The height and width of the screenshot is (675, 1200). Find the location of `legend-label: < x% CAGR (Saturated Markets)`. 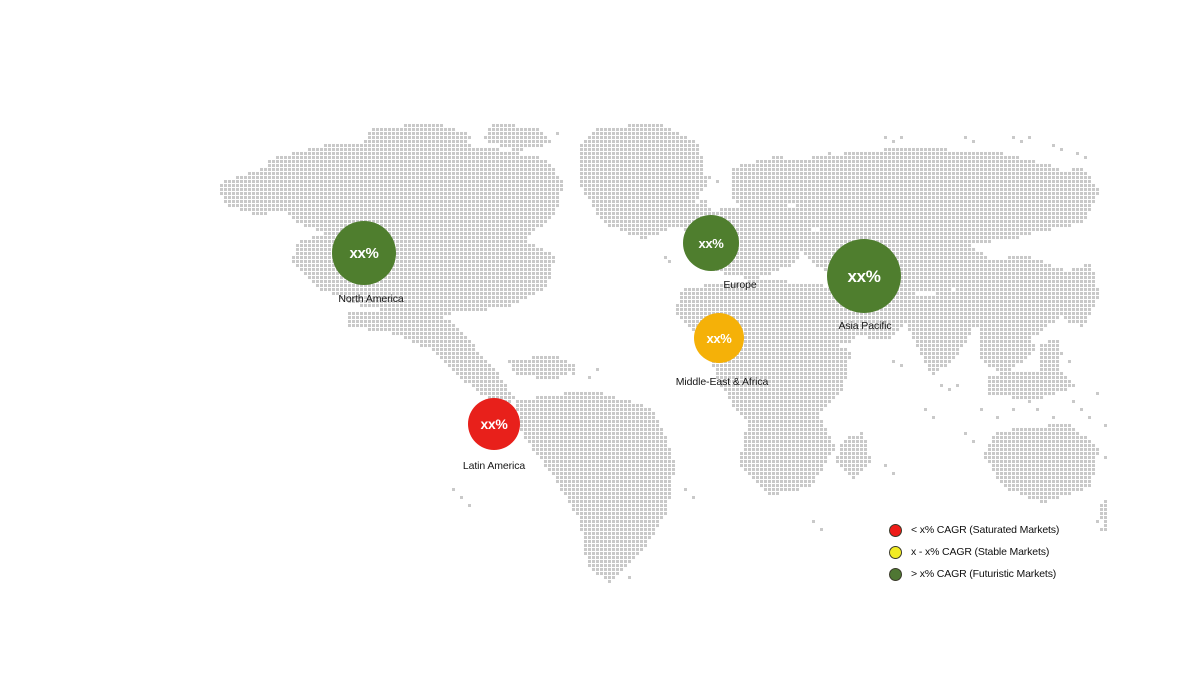

legend-label: < x% CAGR (Saturated Markets) is located at coordinates (985, 530).